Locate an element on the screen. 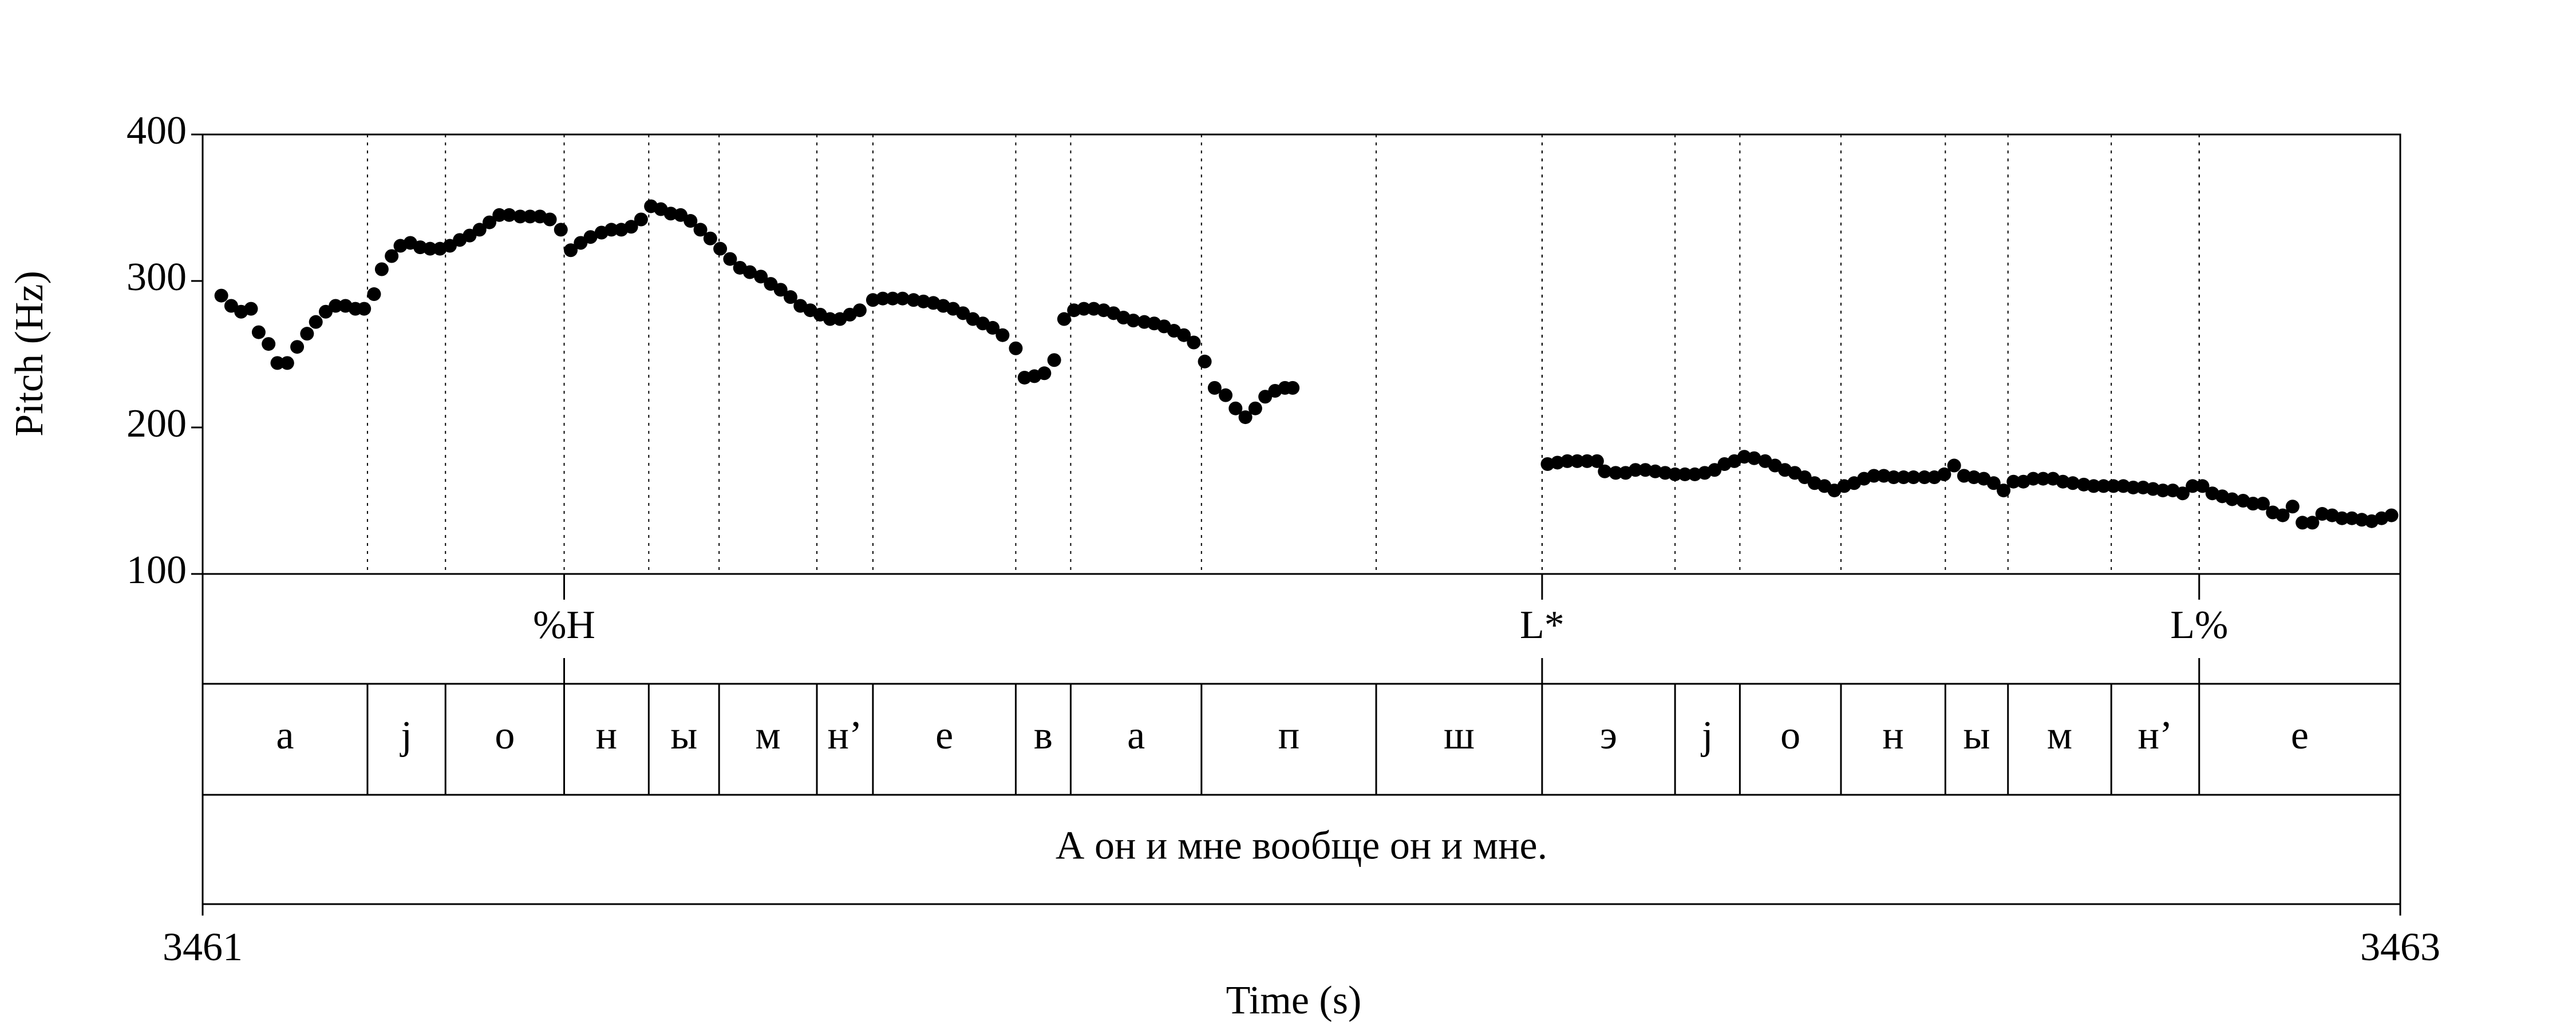 The image size is (2576, 1030). segment-label: п is located at coordinates (1288, 736).